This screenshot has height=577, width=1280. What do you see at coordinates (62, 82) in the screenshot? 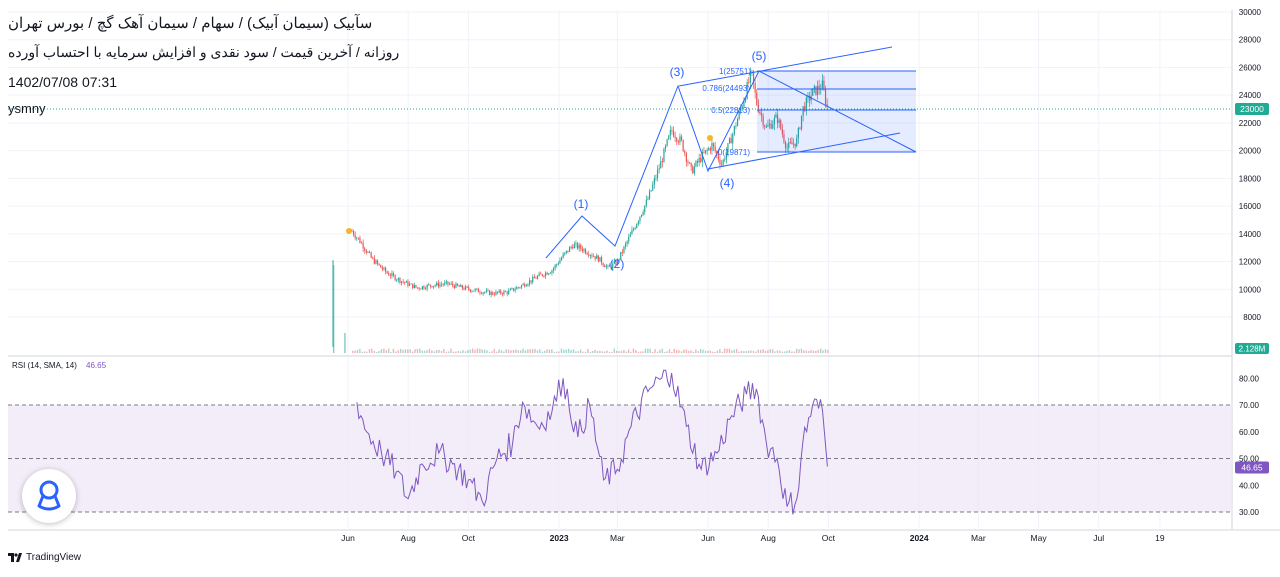
I see `chart-datetime: 1402/07/08 07:31` at bounding box center [62, 82].